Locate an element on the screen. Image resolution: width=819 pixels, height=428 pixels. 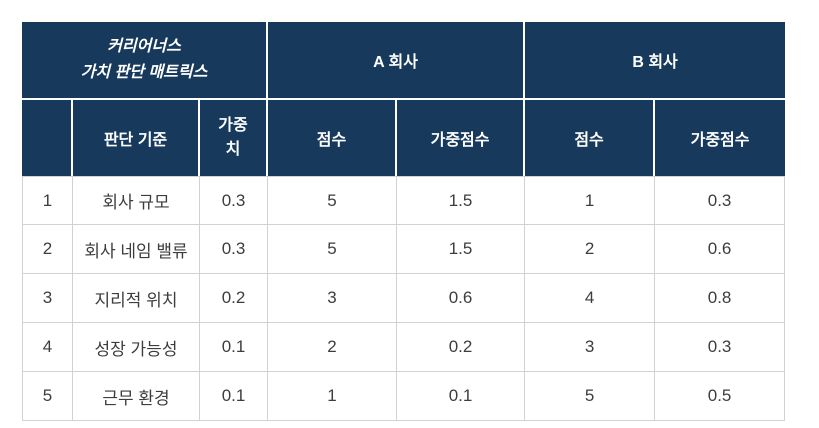
company-b-header: B 회사 is located at coordinates (655, 61).